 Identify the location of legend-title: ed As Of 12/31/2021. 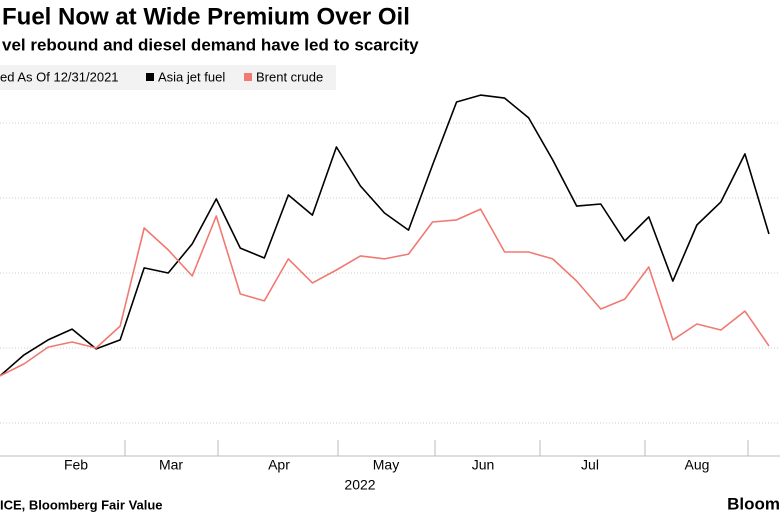
(59, 76).